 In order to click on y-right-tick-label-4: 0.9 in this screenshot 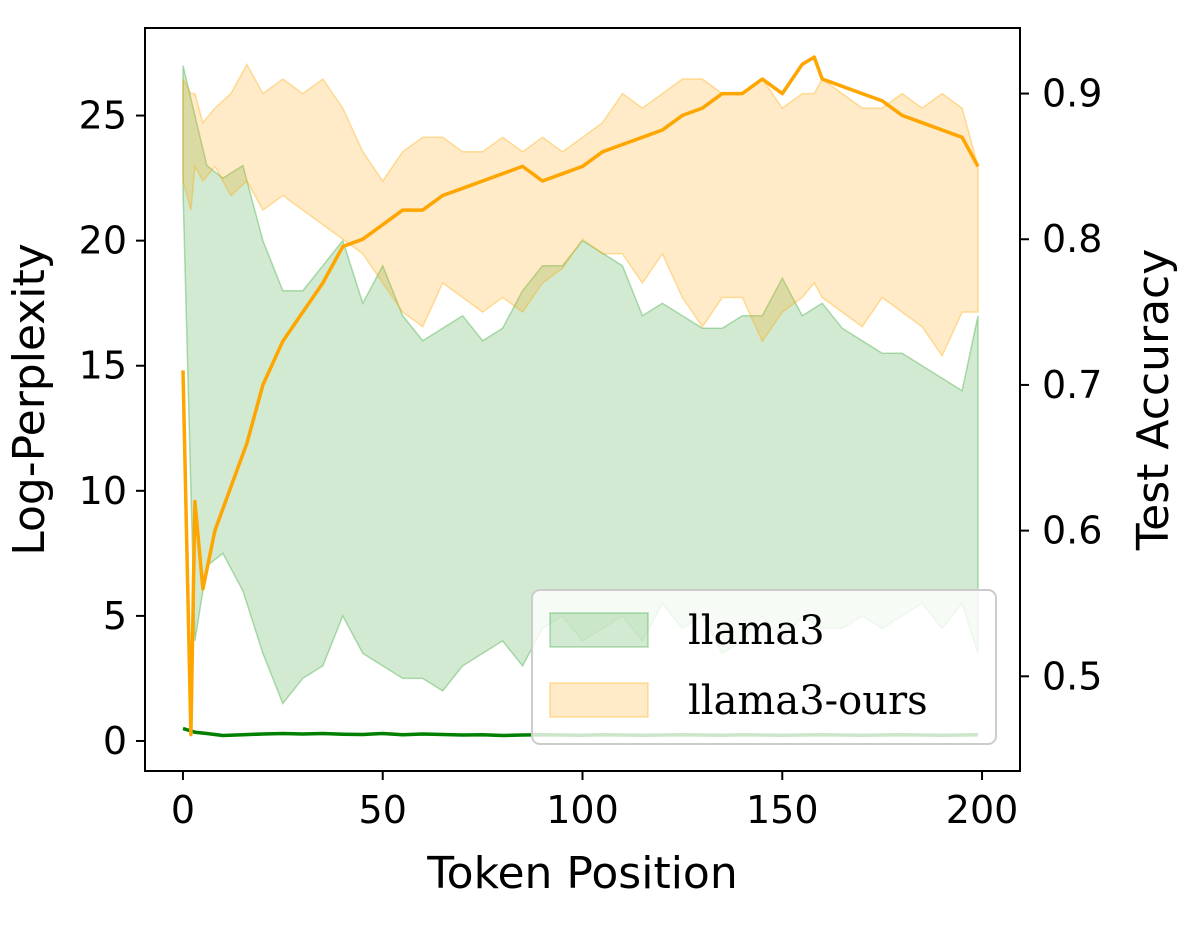, I will do `click(1072, 94)`.